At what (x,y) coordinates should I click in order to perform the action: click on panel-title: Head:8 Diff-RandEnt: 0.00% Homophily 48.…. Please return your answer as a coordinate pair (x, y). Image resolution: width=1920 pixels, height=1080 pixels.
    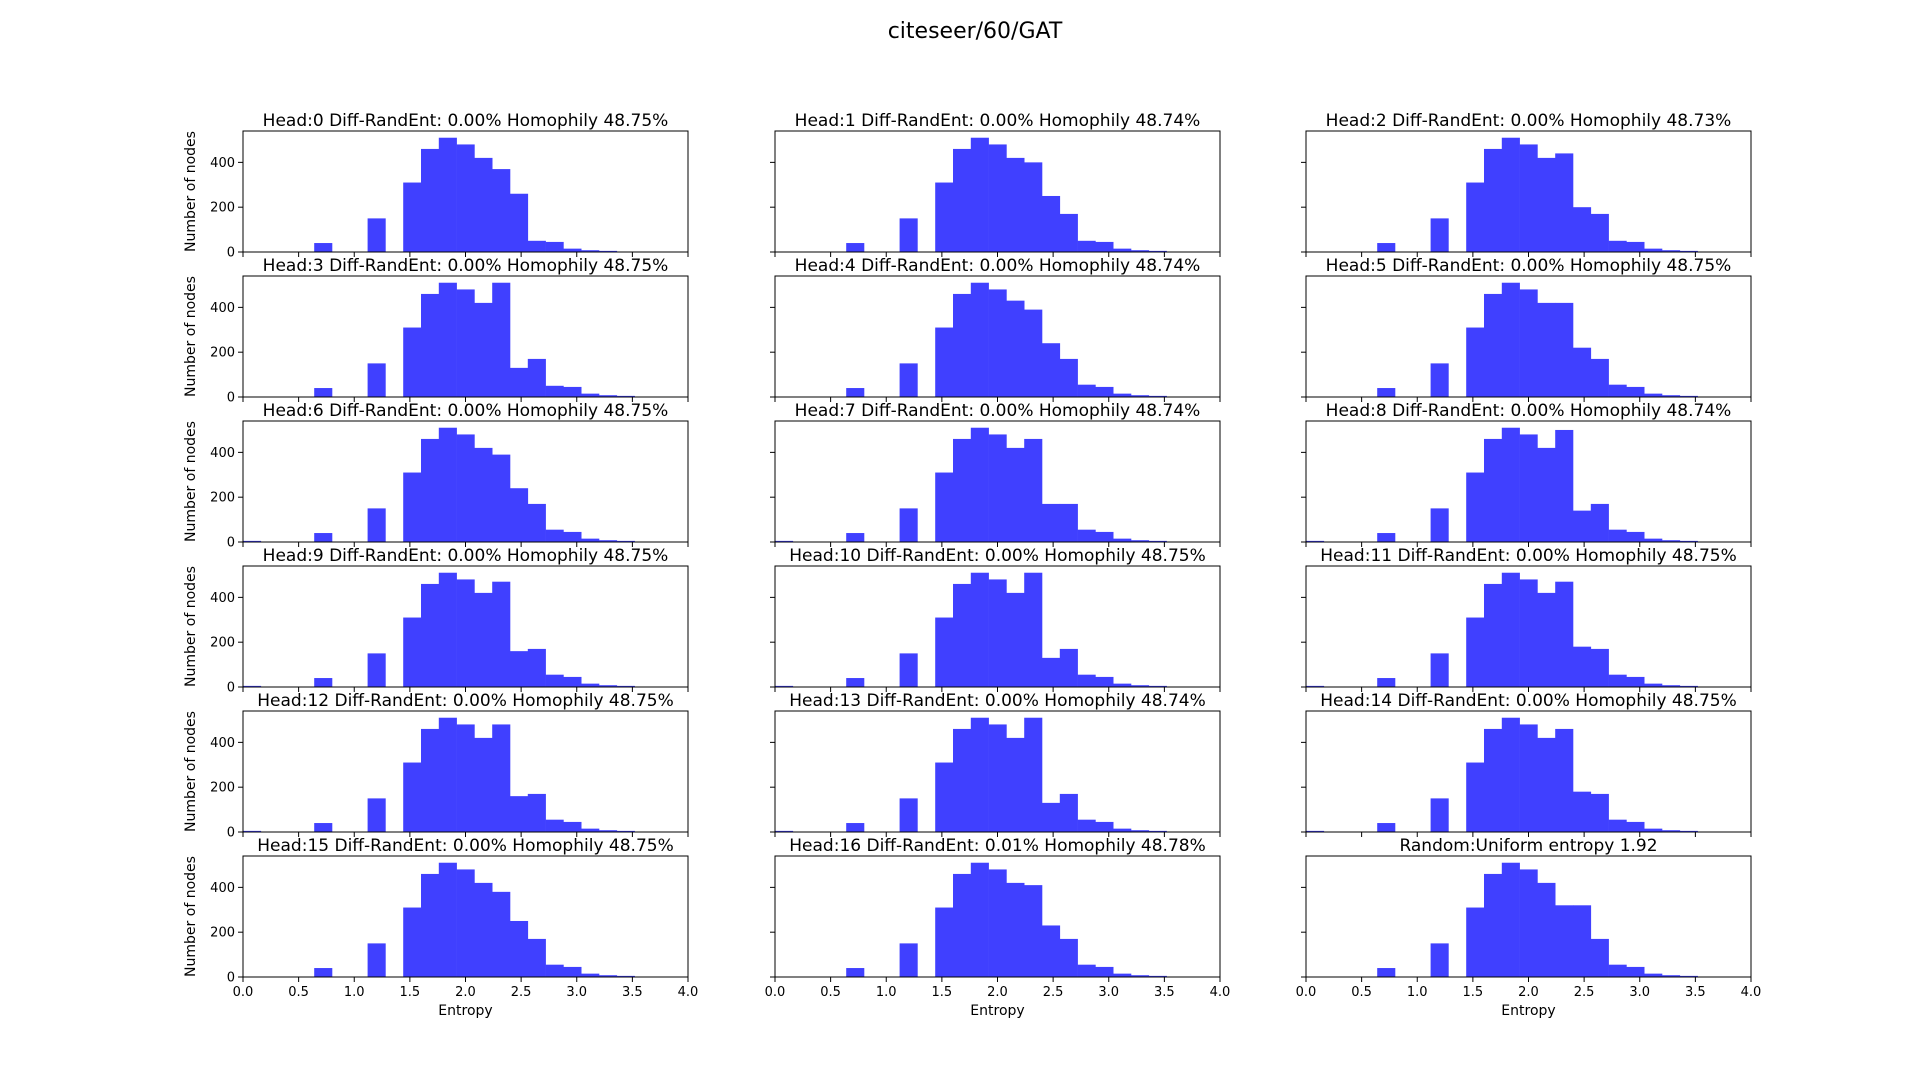
    Looking at the image, I should click on (1529, 411).